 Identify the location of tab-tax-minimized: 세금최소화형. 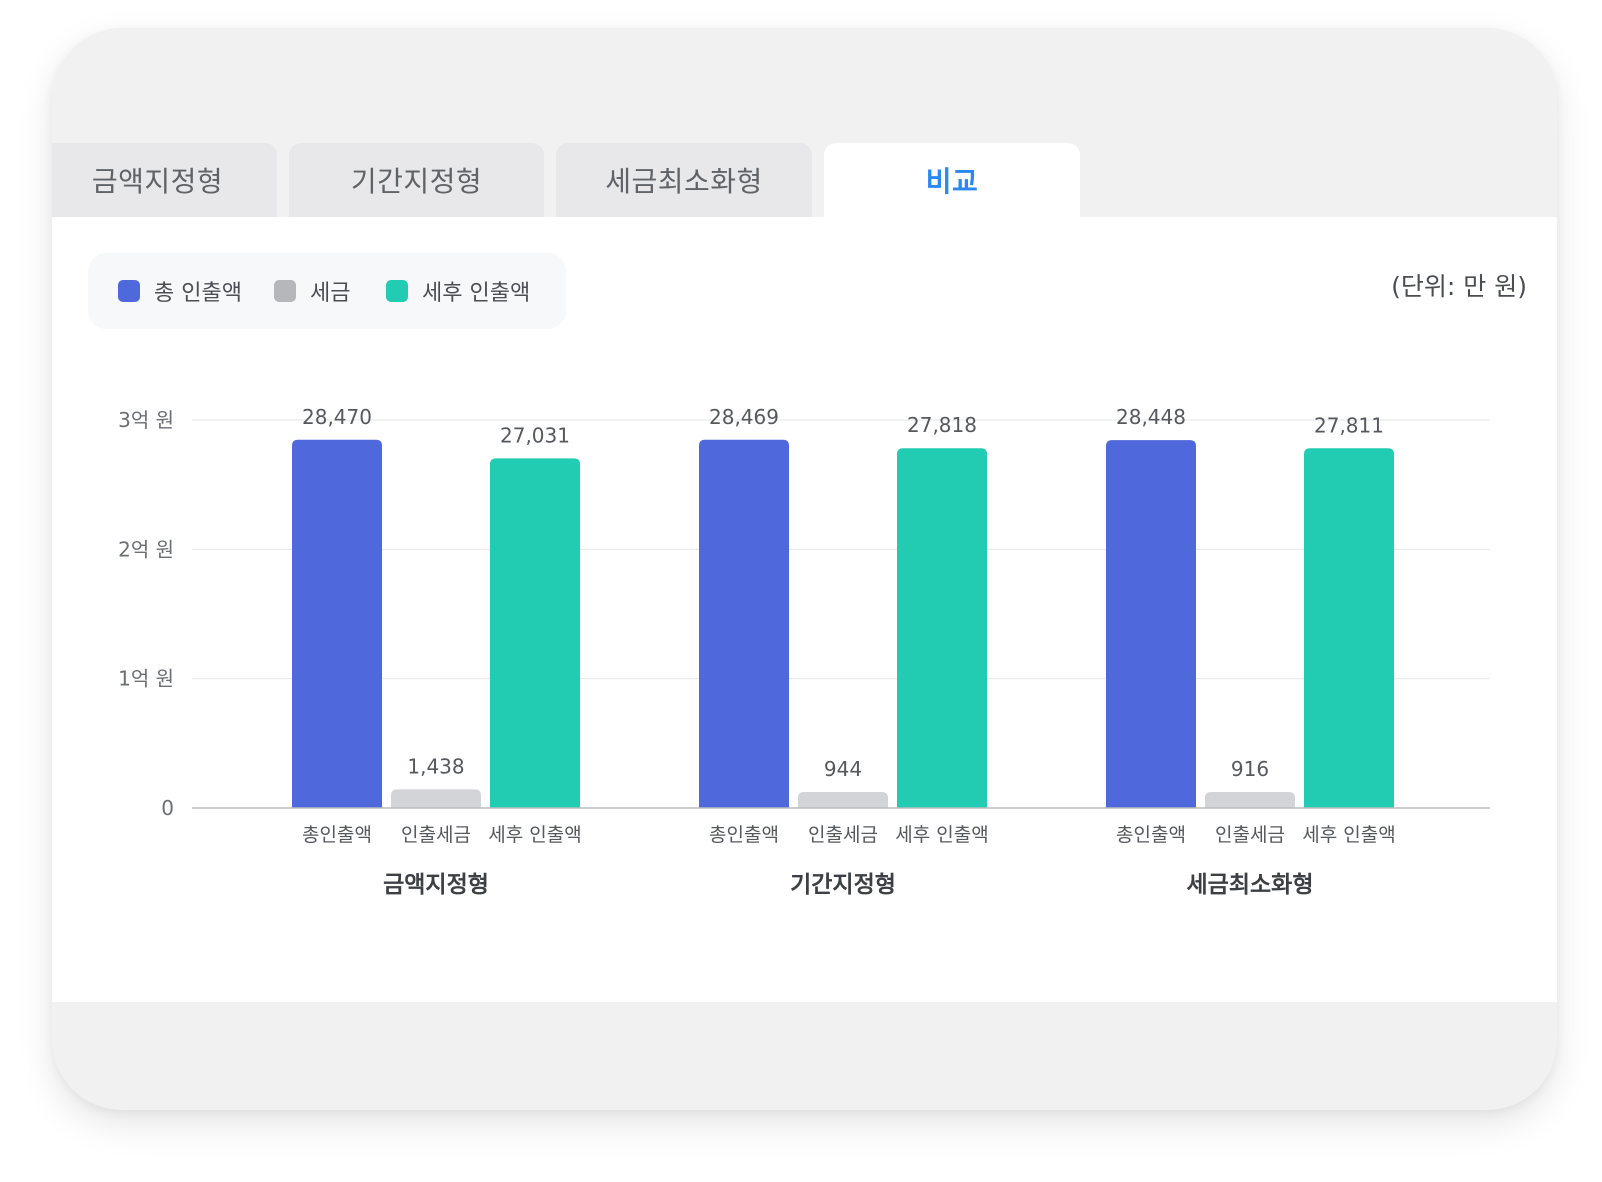
(684, 180).